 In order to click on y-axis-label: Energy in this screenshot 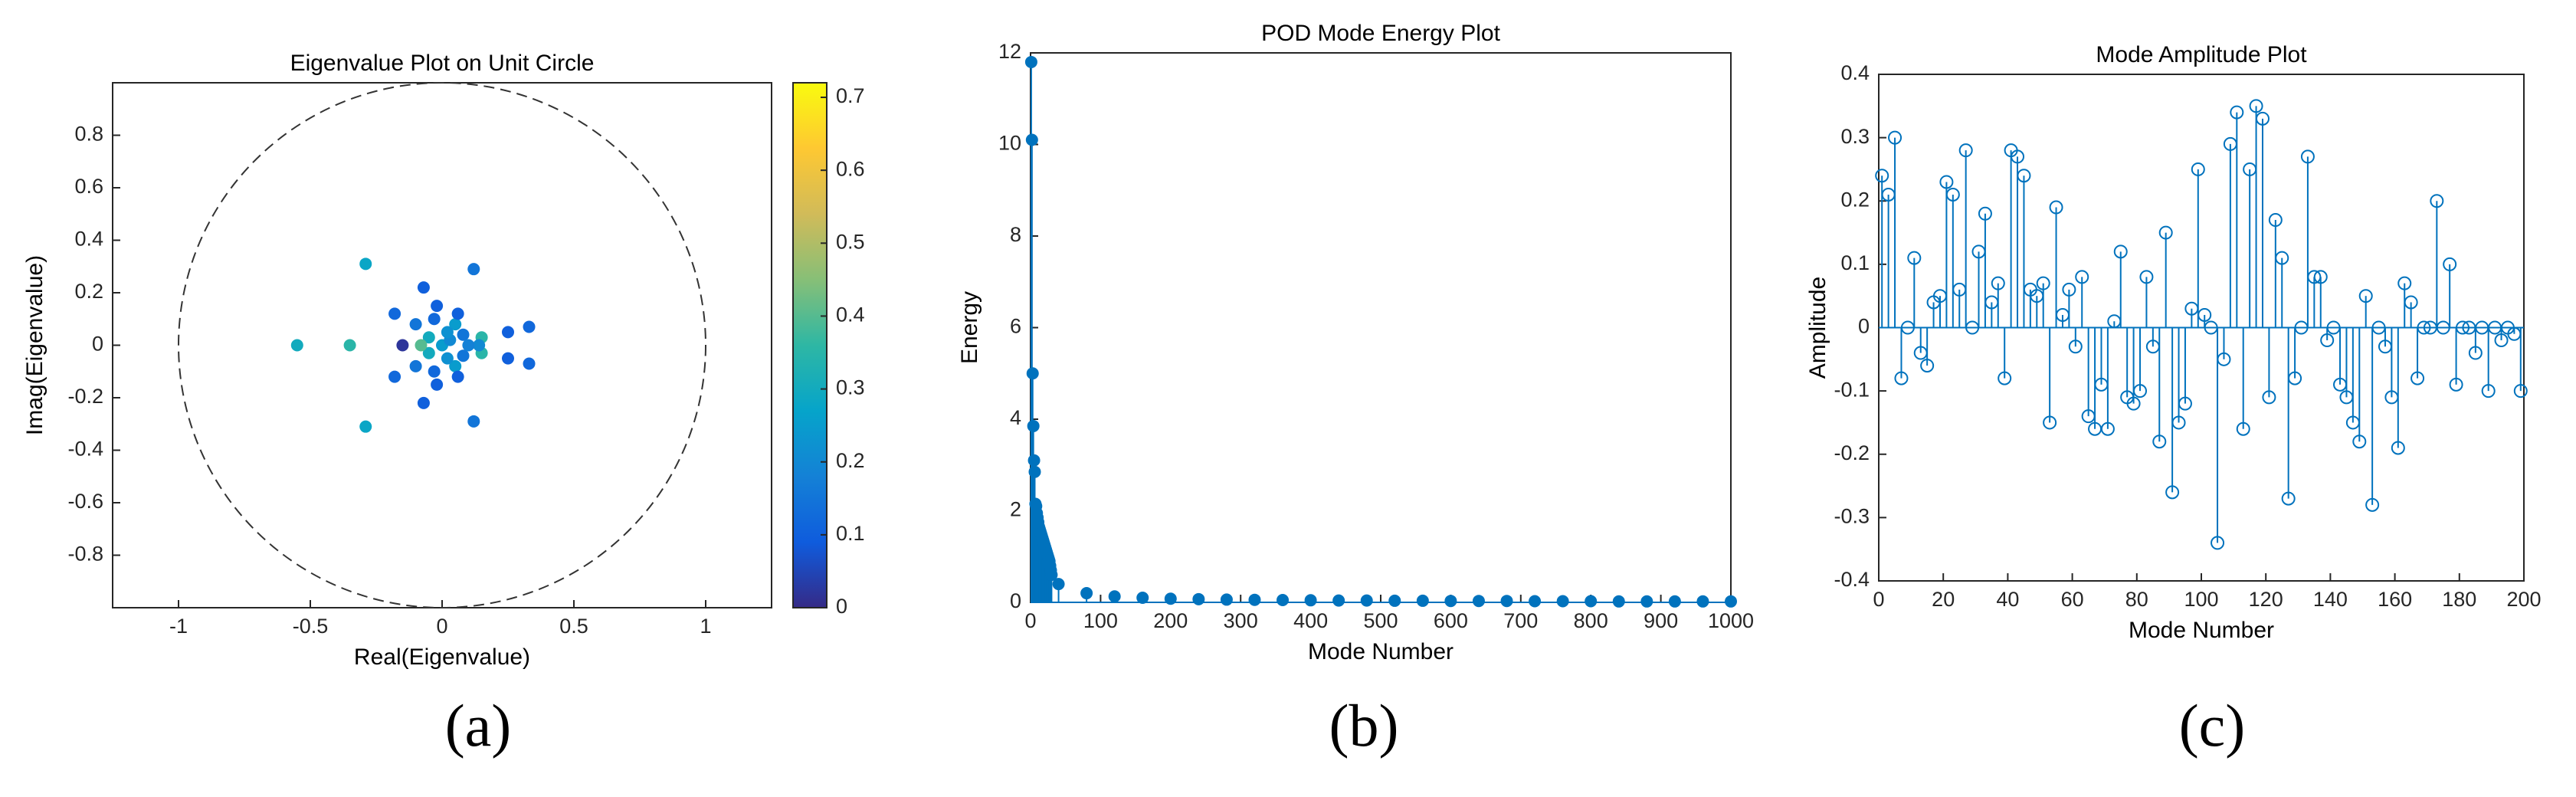, I will do `click(970, 328)`.